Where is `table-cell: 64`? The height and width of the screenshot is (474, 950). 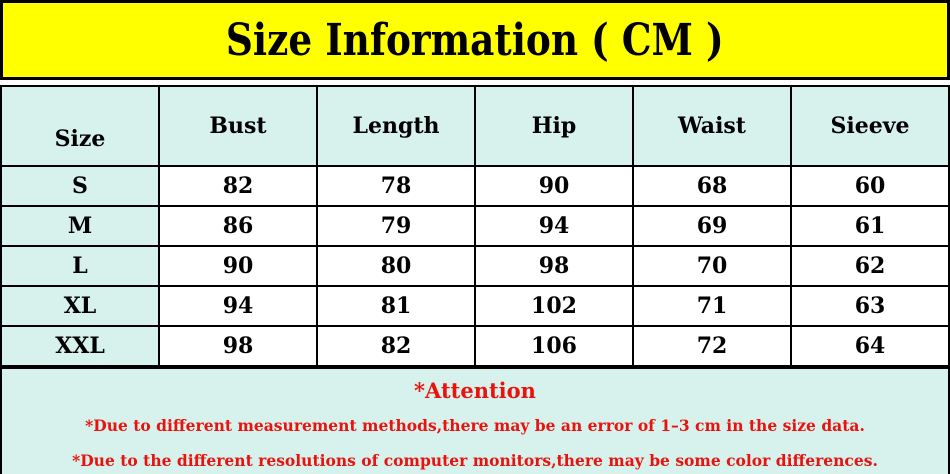 table-cell: 64 is located at coordinates (870, 346).